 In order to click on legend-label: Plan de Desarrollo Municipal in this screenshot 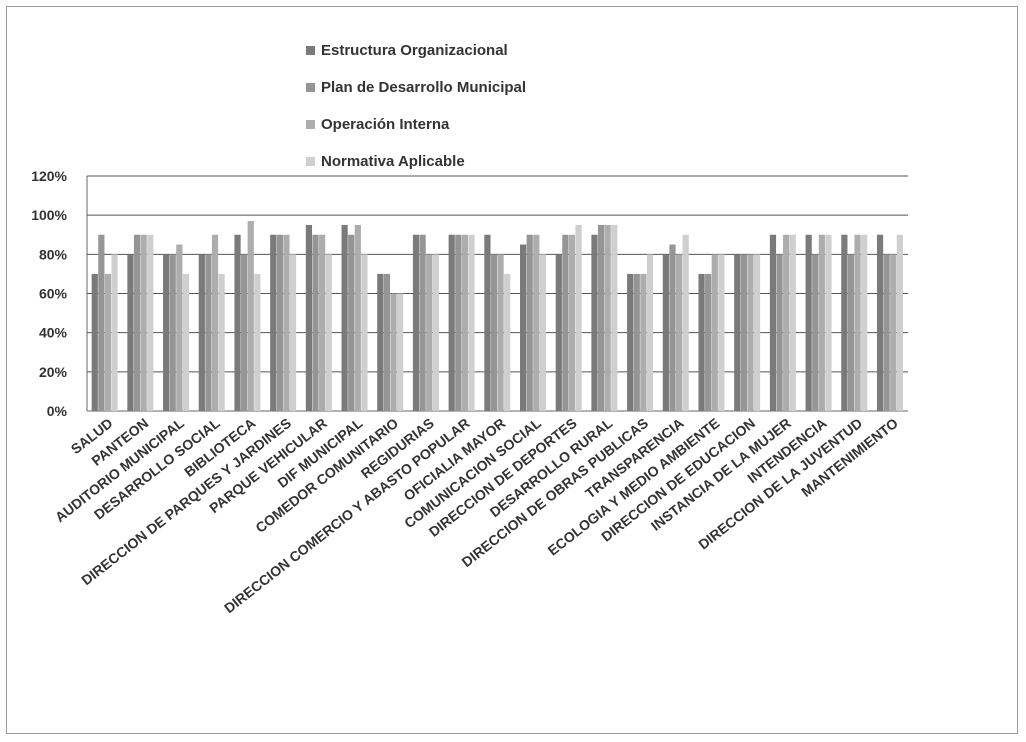, I will do `click(424, 87)`.